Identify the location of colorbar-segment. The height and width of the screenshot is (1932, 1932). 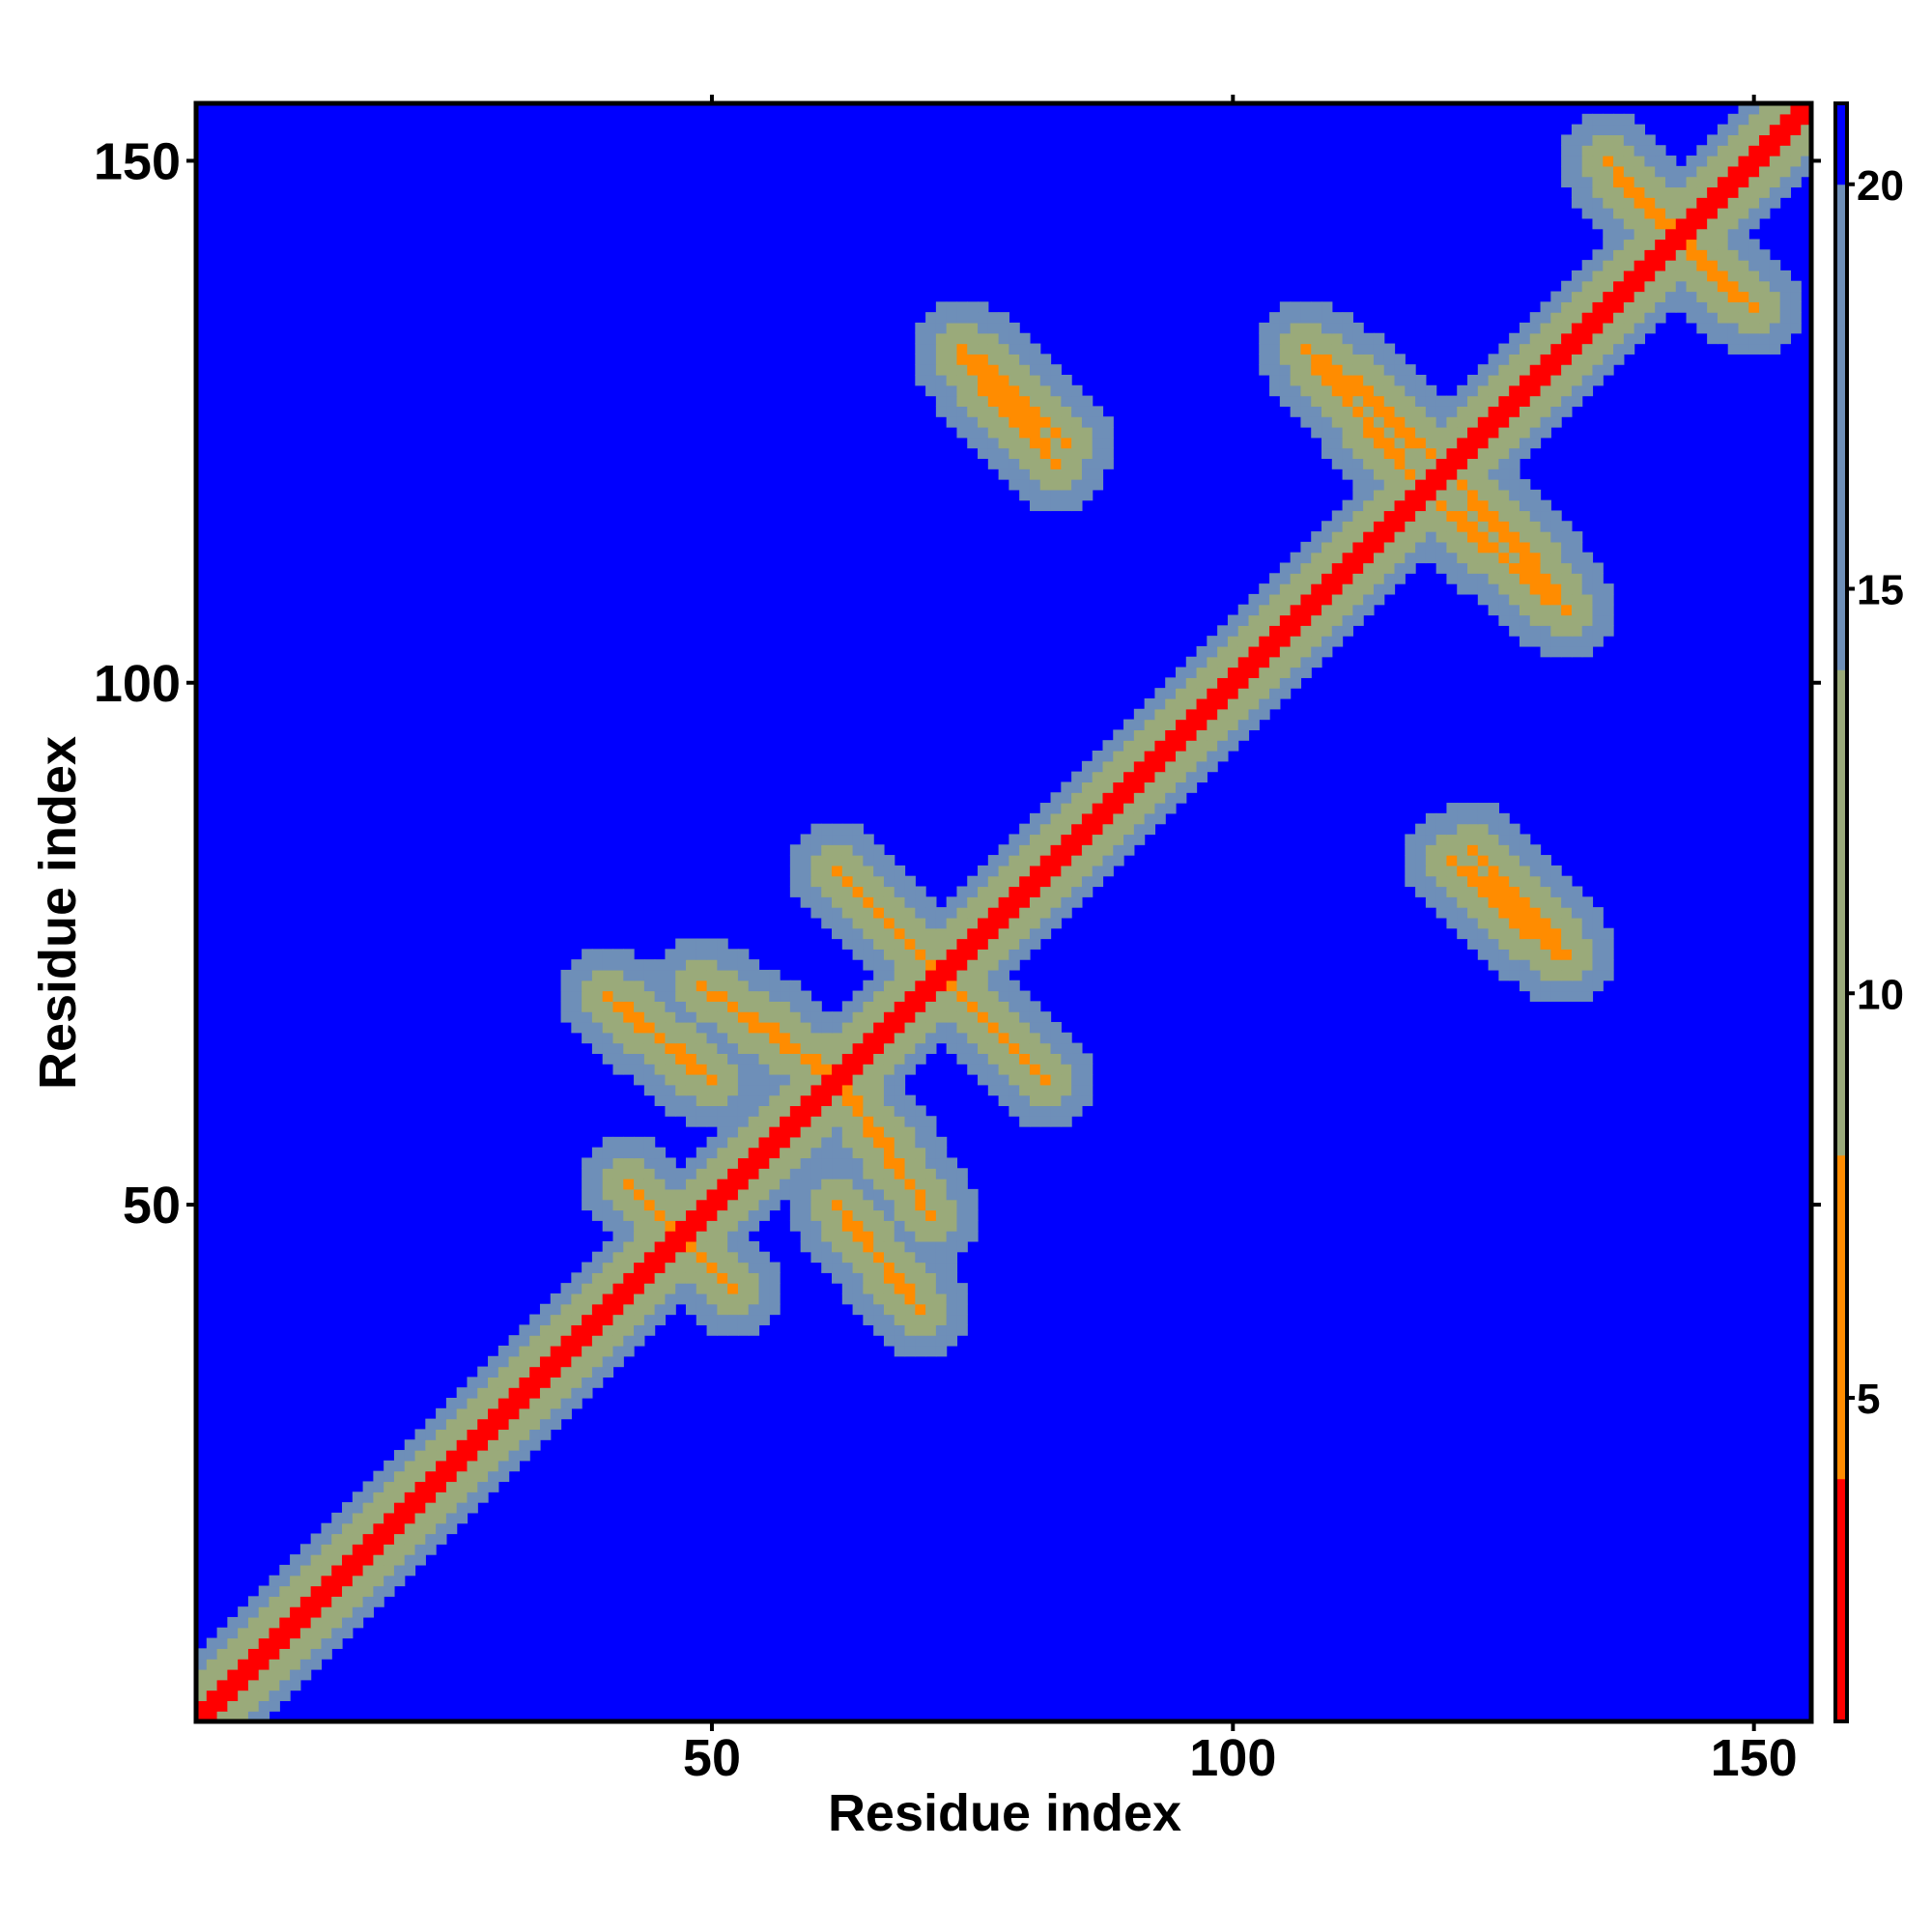
(1841, 478).